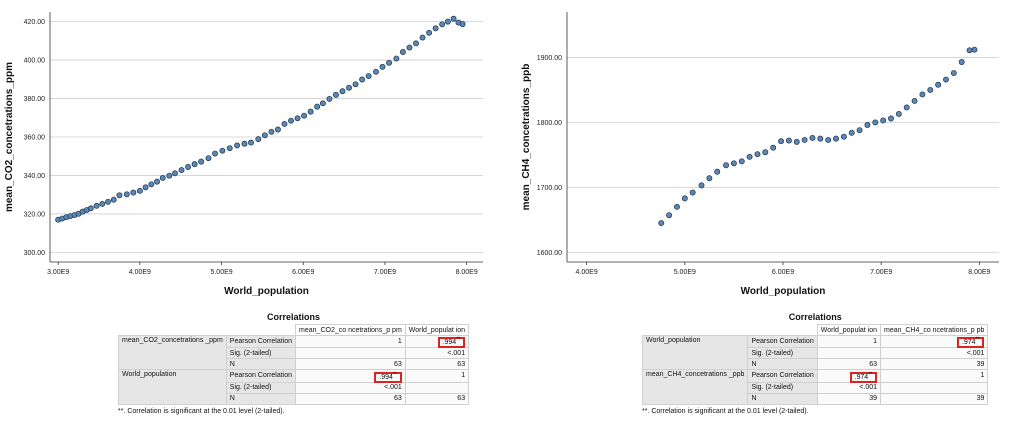 The width and height of the screenshot is (1024, 437). Describe the element at coordinates (782, 387) in the screenshot. I see `stat-label: Sig. (2-tailed)` at that location.